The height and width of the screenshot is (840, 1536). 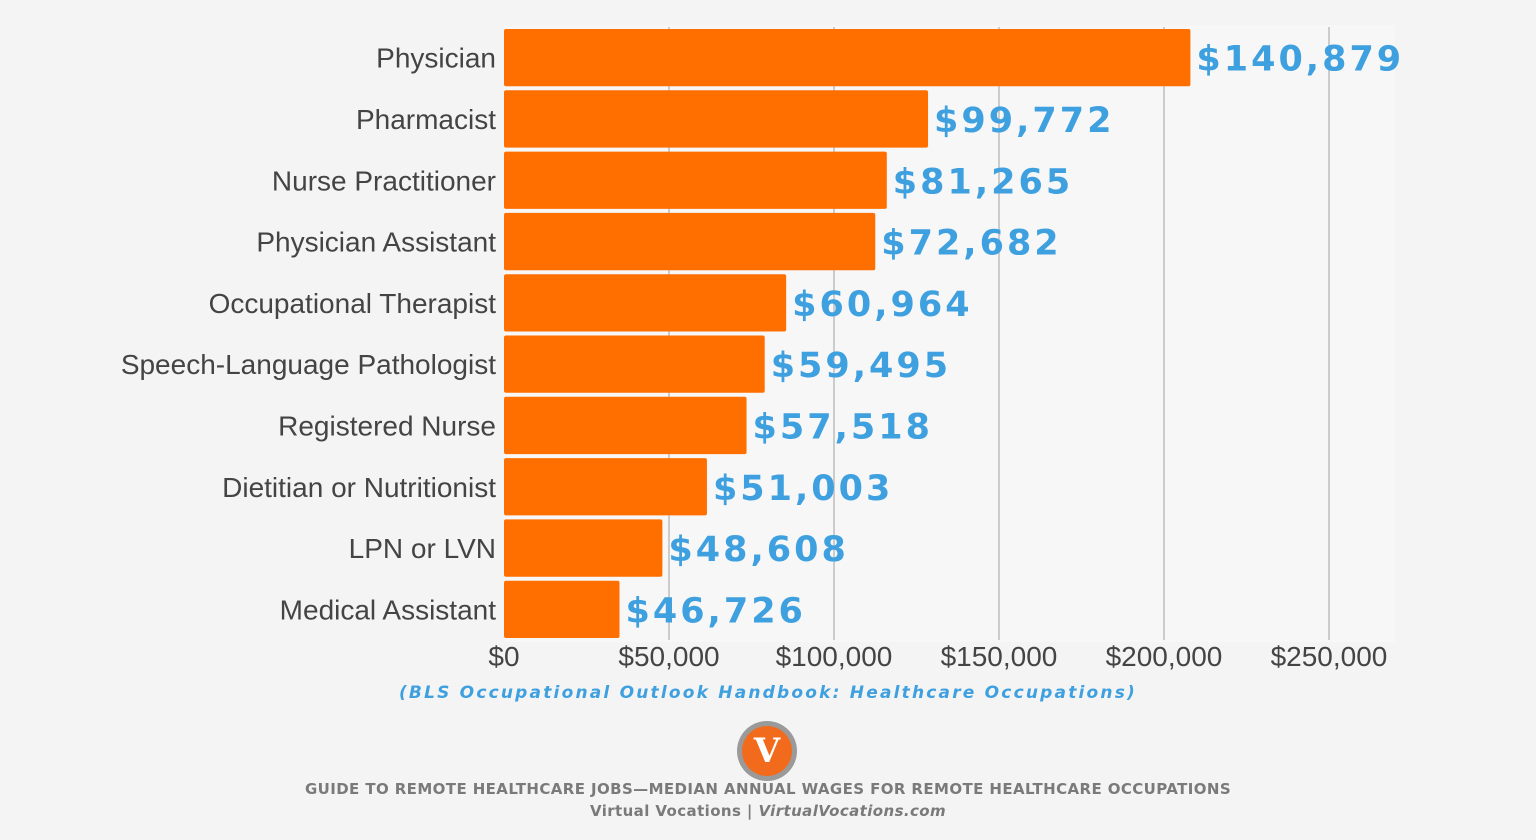 I want to click on category-label: Pharmacist, so click(x=426, y=119).